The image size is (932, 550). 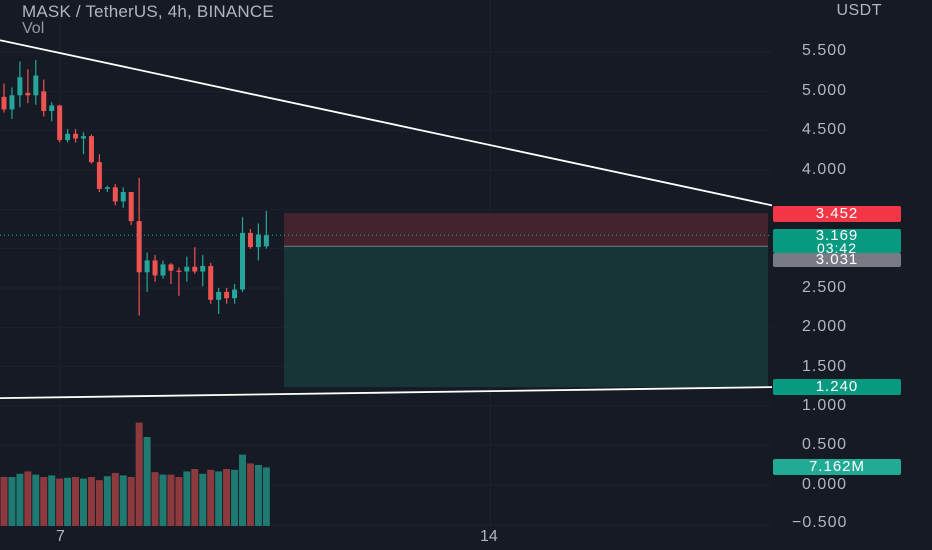 I want to click on price-tick: 2.000, so click(x=825, y=326).